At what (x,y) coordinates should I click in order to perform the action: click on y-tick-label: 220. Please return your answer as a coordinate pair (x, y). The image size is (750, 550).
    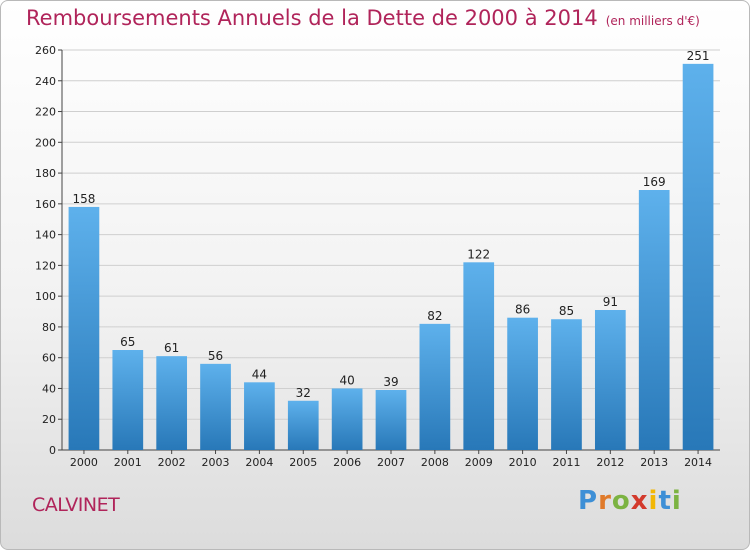
    Looking at the image, I should click on (45, 112).